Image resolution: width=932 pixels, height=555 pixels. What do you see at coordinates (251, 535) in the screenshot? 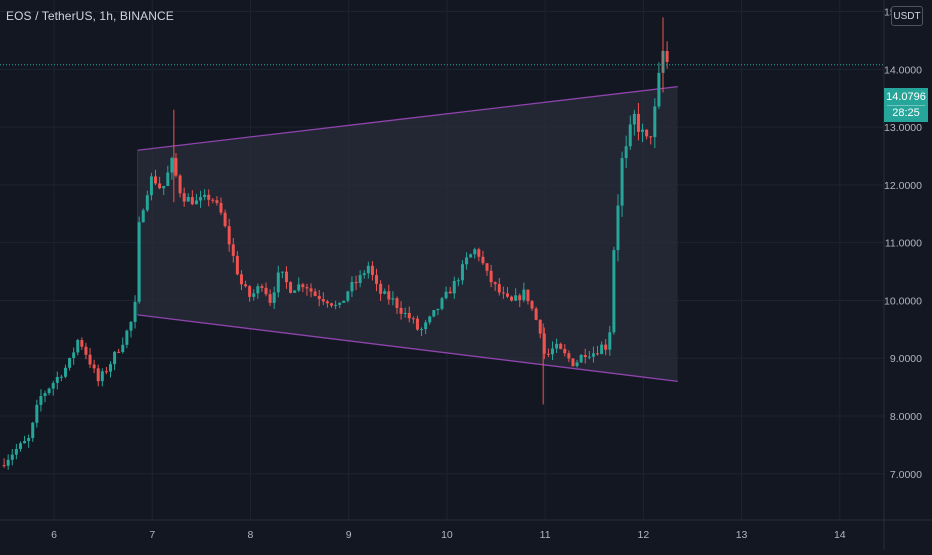
I see `x-tick-label: 8` at bounding box center [251, 535].